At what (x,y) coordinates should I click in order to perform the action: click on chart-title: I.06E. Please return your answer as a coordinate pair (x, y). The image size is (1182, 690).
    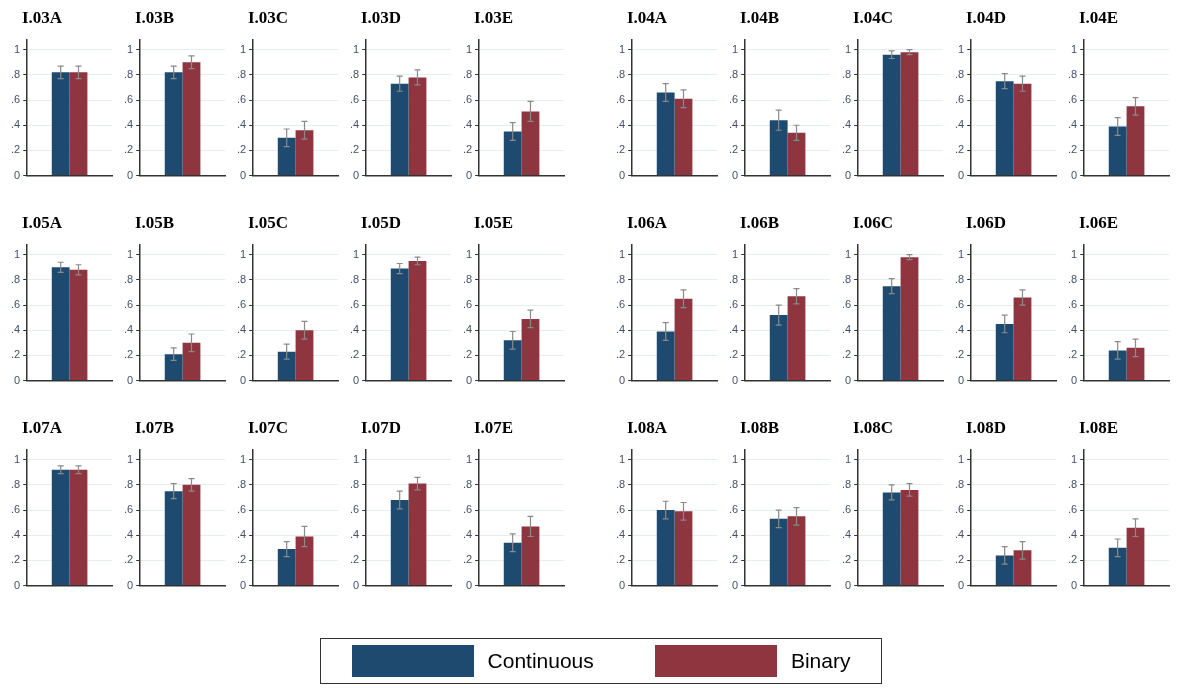
    Looking at the image, I should click on (1099, 223).